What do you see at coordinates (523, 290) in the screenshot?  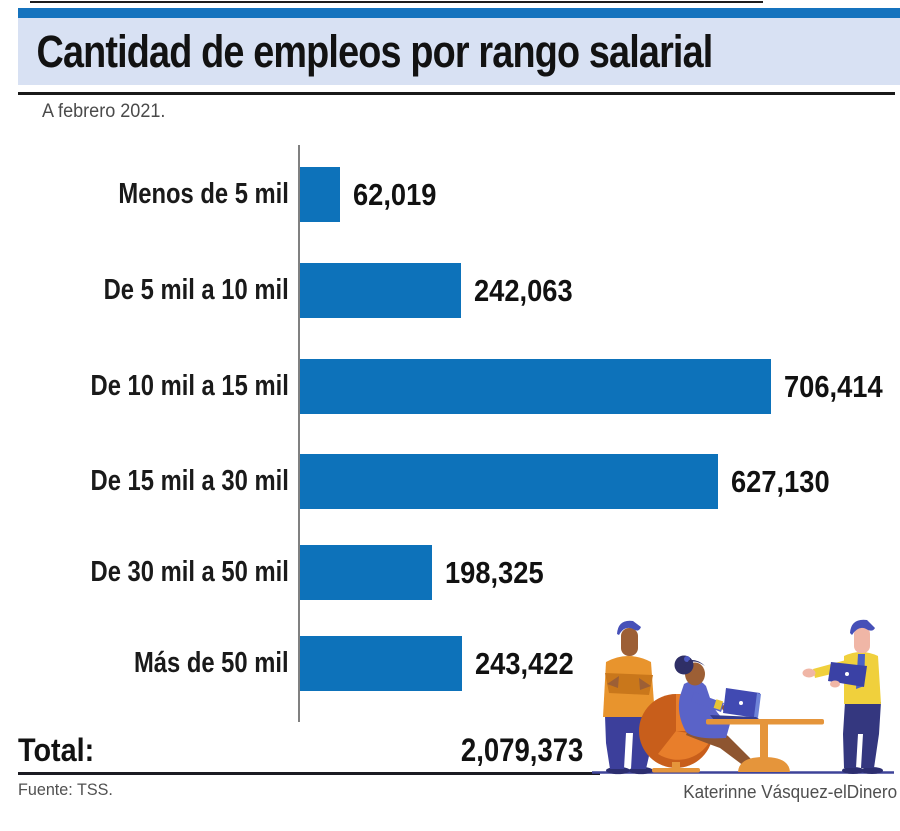 I see `value-label: 242,063` at bounding box center [523, 290].